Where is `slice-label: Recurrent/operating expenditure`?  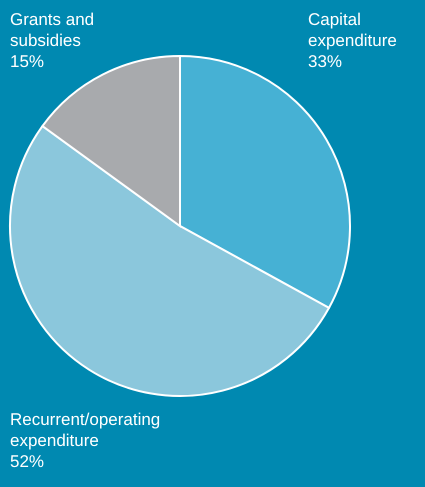 slice-label: Recurrent/operating expenditure is located at coordinates (85, 430).